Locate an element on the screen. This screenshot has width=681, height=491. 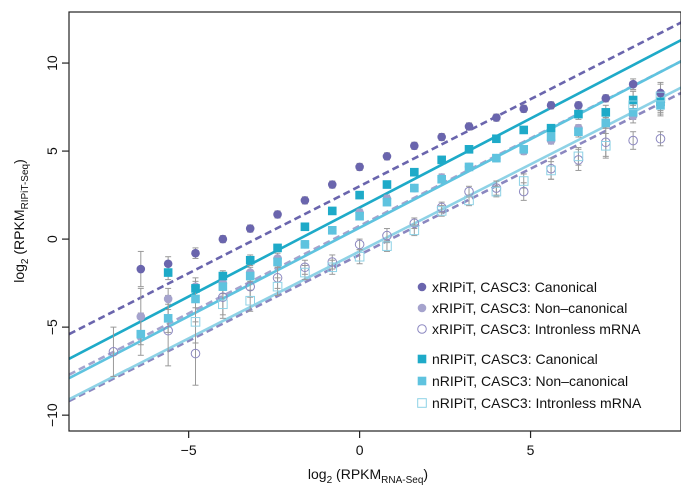
legend-item: nRIPiT, CASC3: Intronless mRNA is located at coordinates (529, 403).